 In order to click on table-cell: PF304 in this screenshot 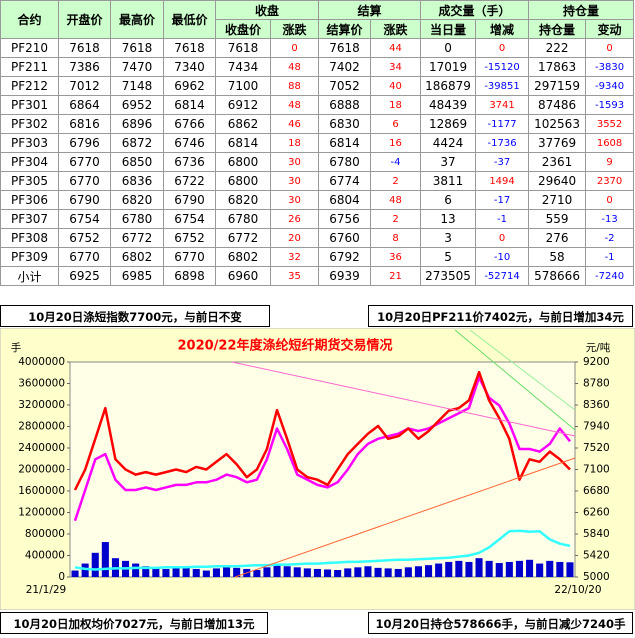, I will do `click(29, 162)`.